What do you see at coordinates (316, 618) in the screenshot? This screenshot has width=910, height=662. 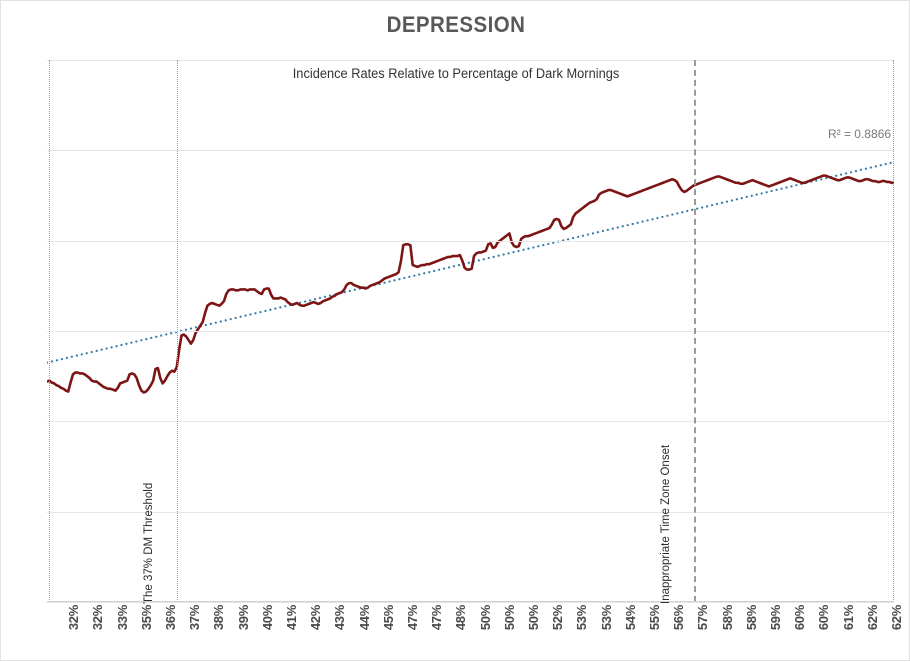 I see `x-axis-tick-label: 42%` at bounding box center [316, 618].